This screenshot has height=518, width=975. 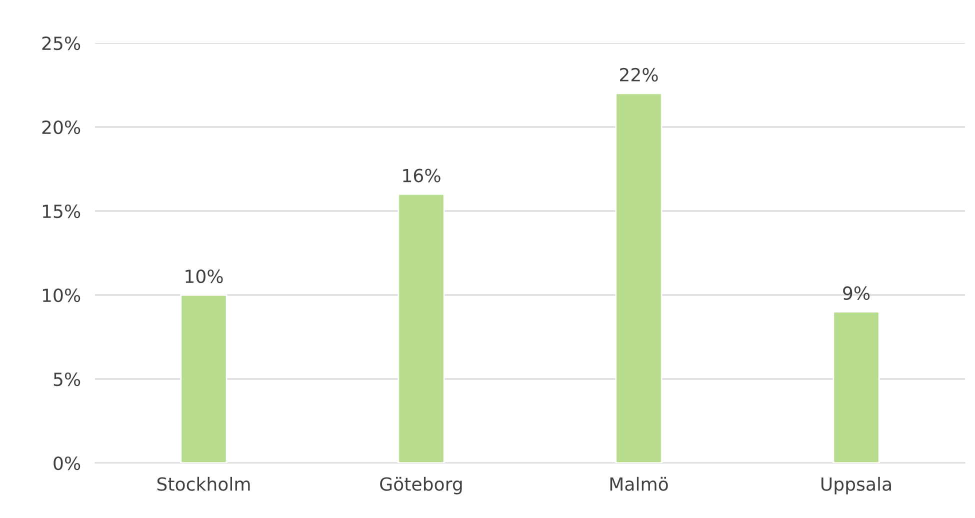 What do you see at coordinates (204, 277) in the screenshot?
I see `data-label: 10%` at bounding box center [204, 277].